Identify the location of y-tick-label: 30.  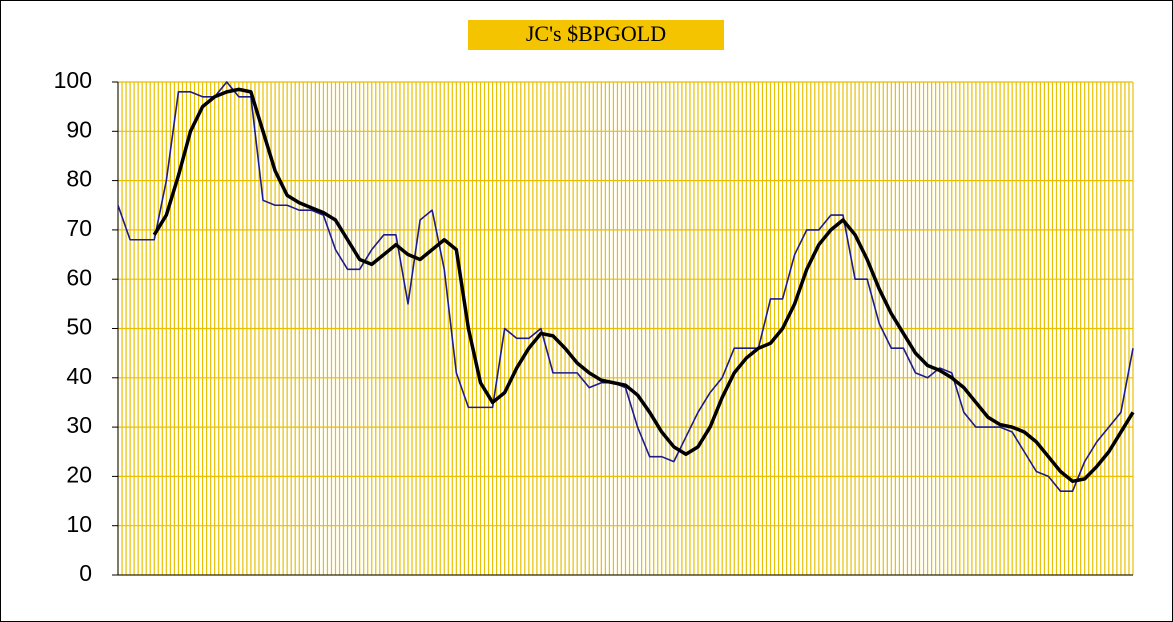
(79, 425).